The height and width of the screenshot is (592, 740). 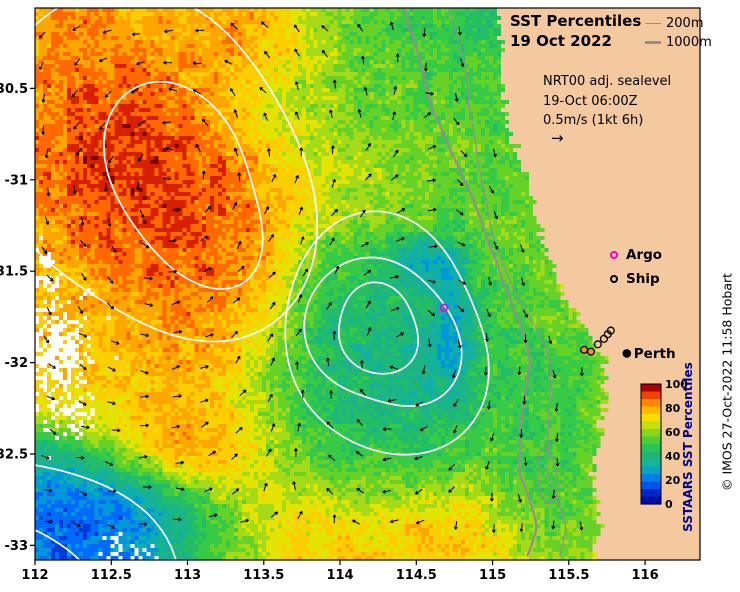 I want to click on bathy-1000m-line-icon, so click(x=653, y=42).